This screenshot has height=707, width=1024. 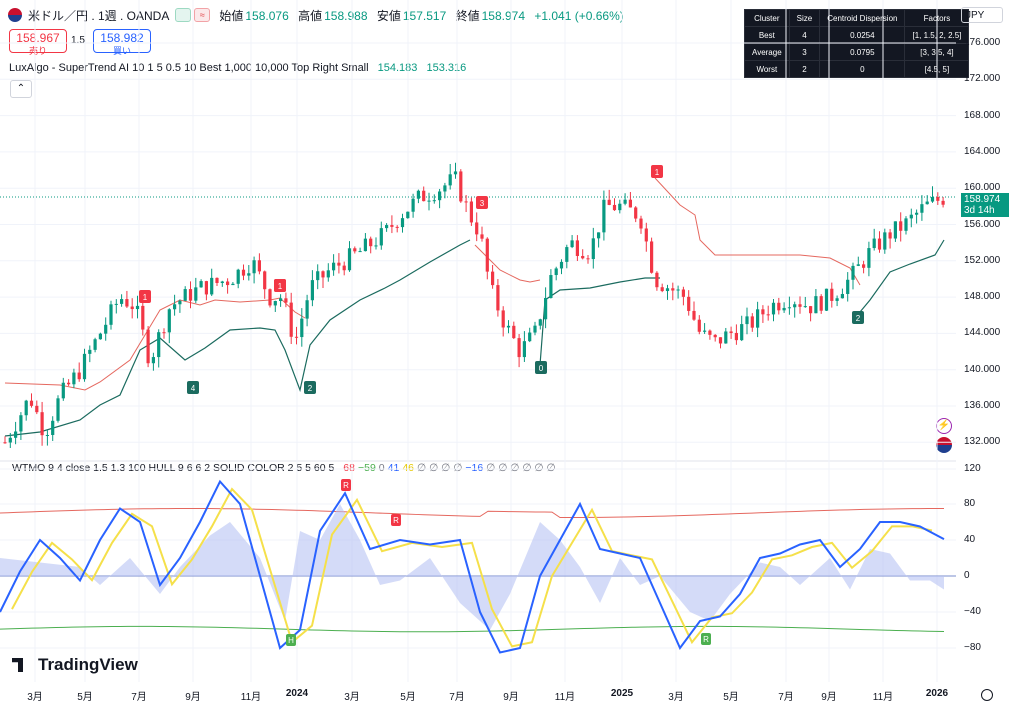 What do you see at coordinates (982, 442) in the screenshot?
I see `price-tick: 132.000` at bounding box center [982, 442].